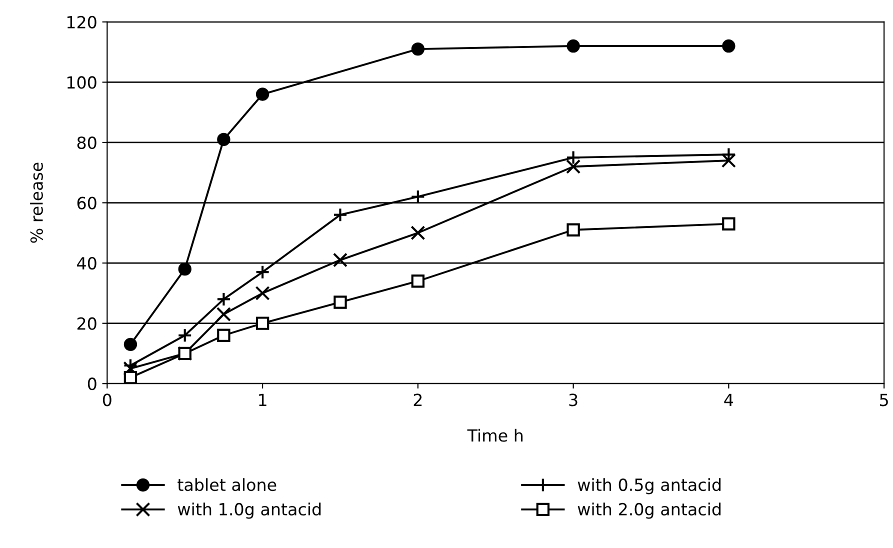 Image resolution: width=893 pixels, height=548 pixels. I want to click on y-axis-title: % release, so click(36, 202).